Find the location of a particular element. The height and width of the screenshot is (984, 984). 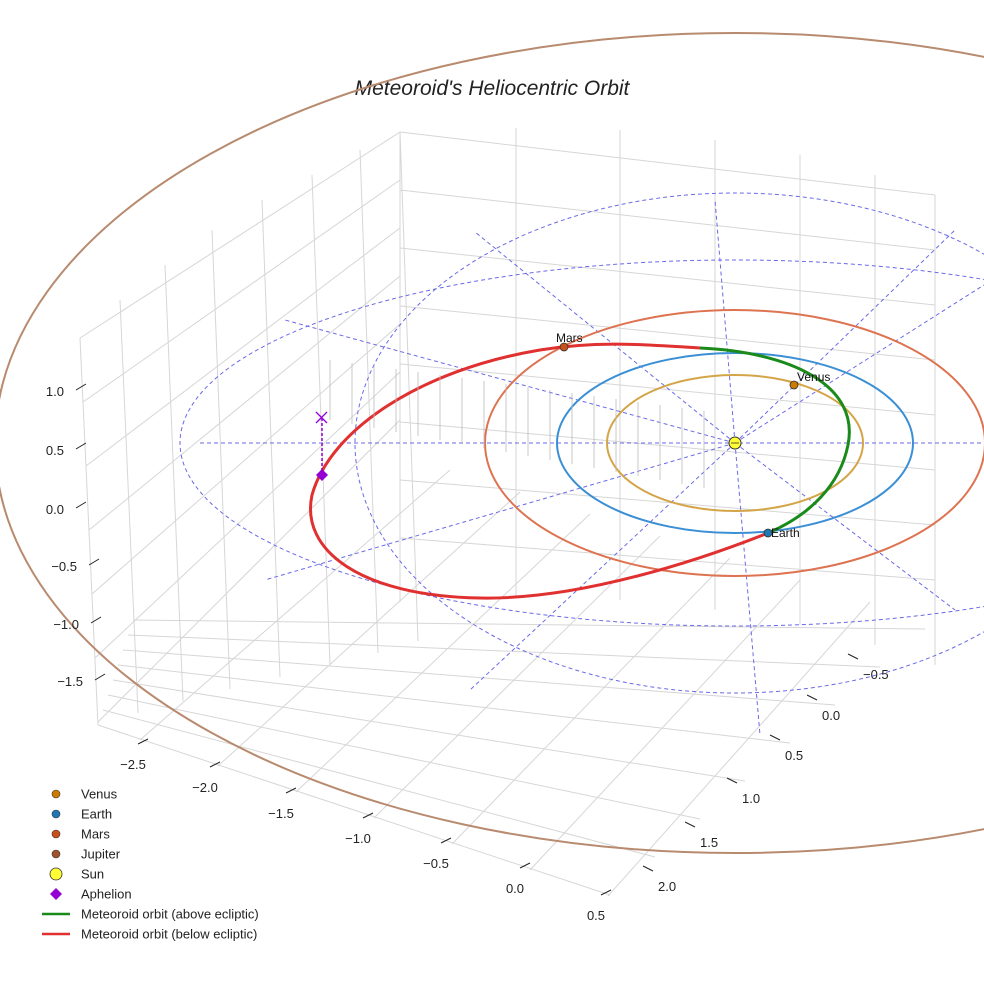

aphelion-marker is located at coordinates (322, 475).